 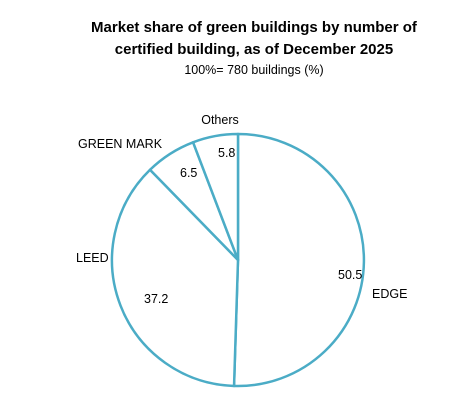 I want to click on data-label-leed: 37.2, so click(x=156, y=299).